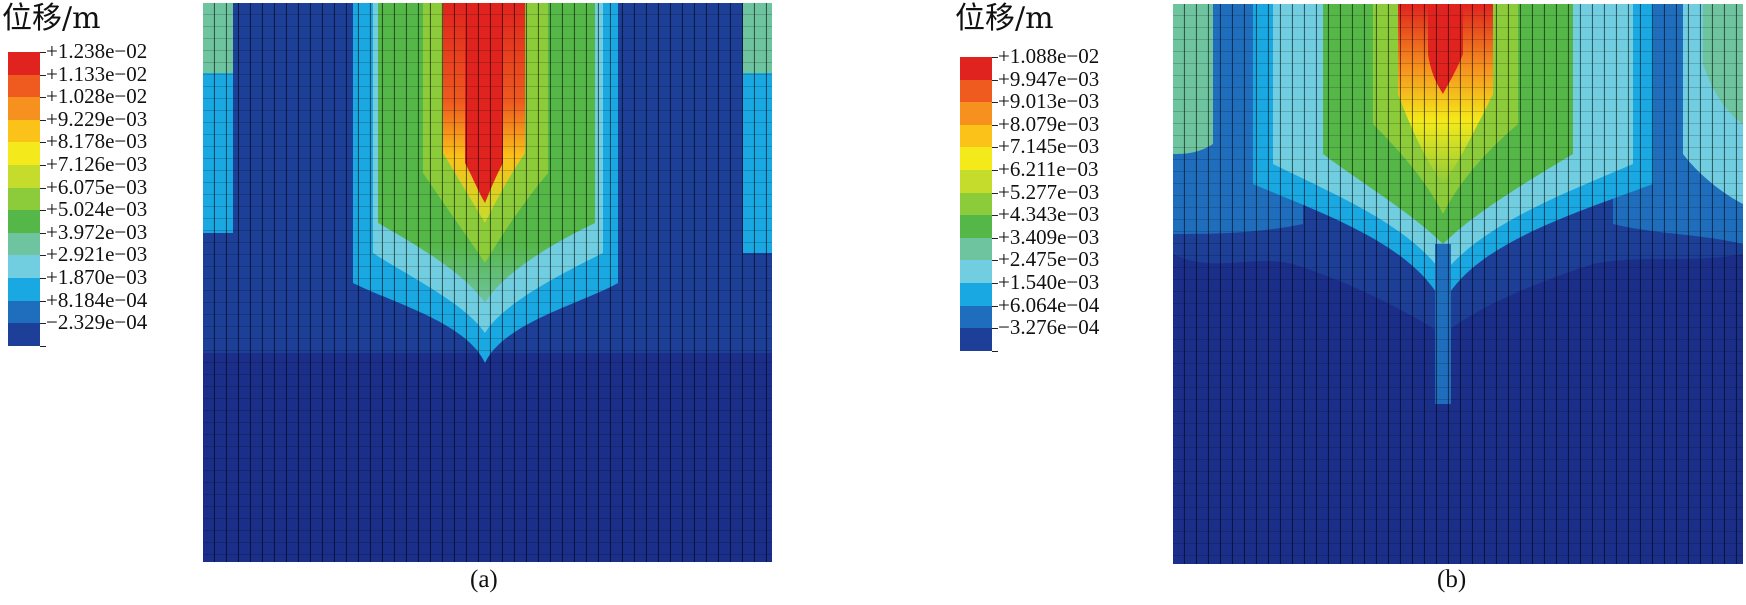 This screenshot has height=605, width=1746. I want to click on legend-label: +8.184e−04, so click(97, 299).